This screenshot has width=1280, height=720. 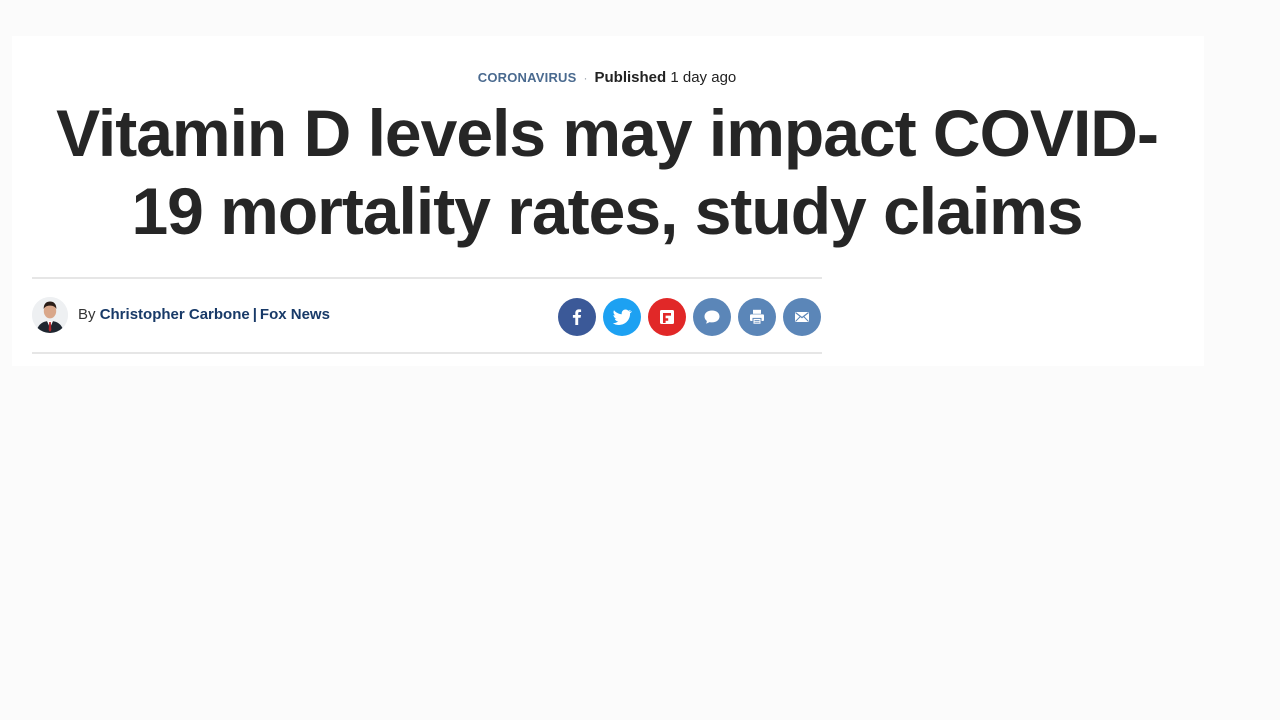 I want to click on category-link: CORONAVIRUS, so click(x=527, y=77).